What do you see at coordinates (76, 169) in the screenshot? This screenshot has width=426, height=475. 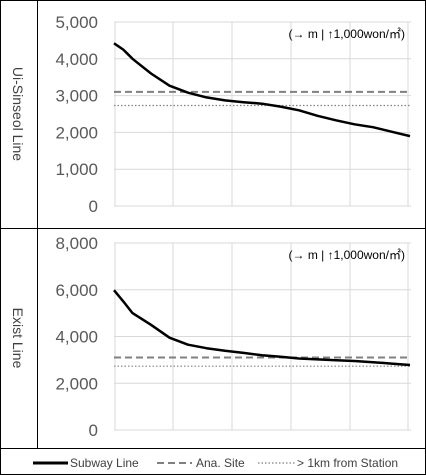 I see `y-tick-label: 1,000` at bounding box center [76, 169].